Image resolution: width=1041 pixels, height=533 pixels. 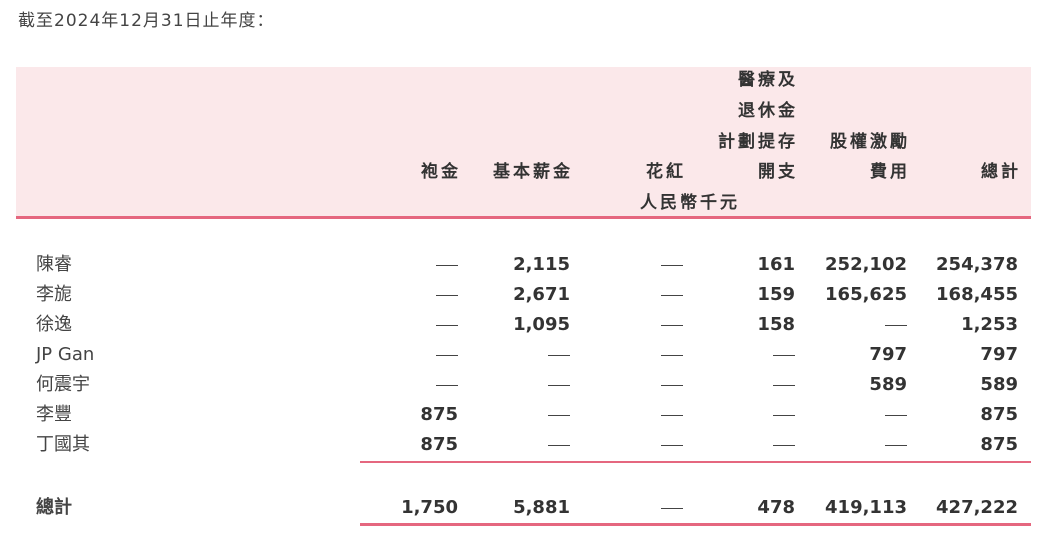 What do you see at coordinates (146, 21) in the screenshot?
I see `table-caption: 截至2024年12月31日止年度：` at bounding box center [146, 21].